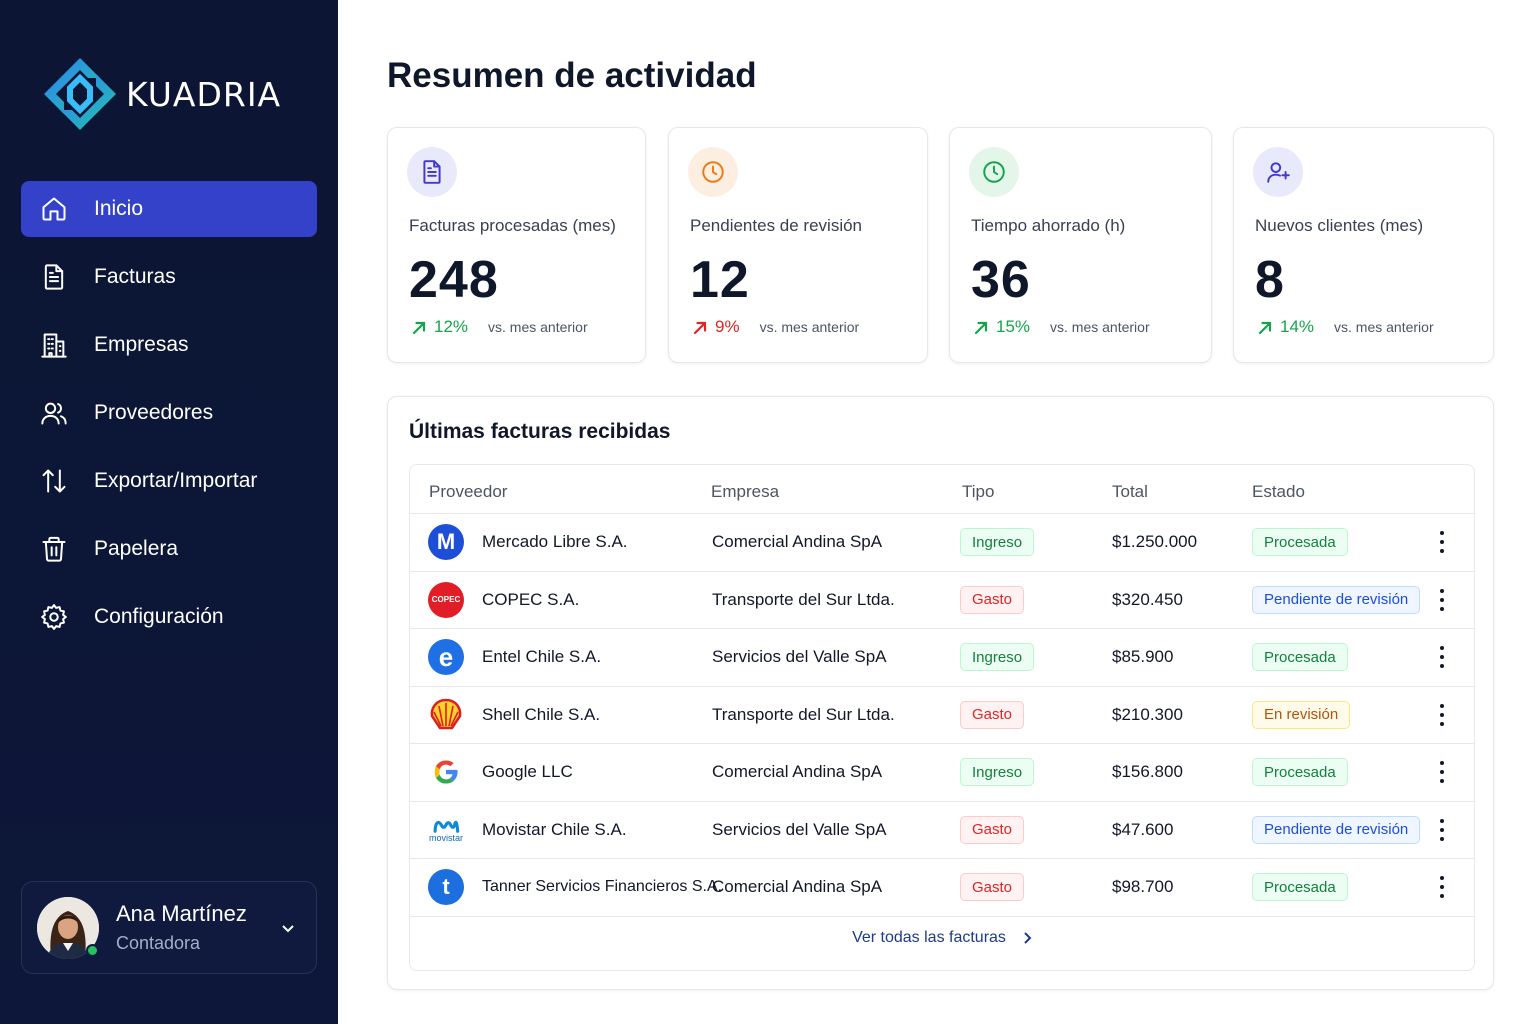  I want to click on logo-text: e, so click(446, 657).